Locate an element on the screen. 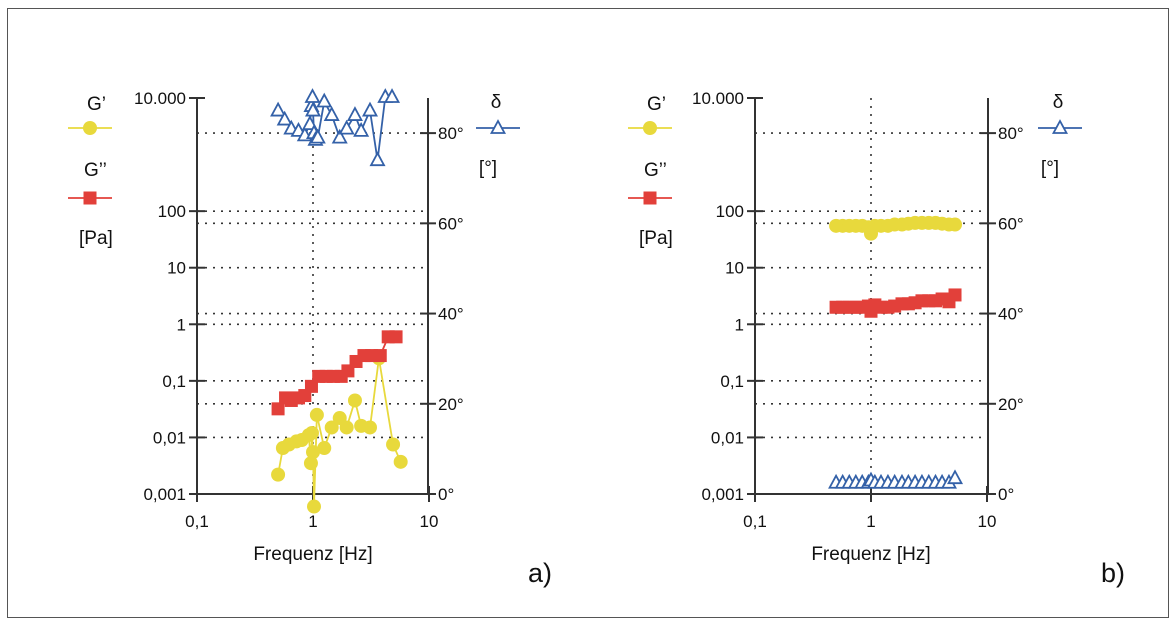 Image resolution: width=1176 pixels, height=624 pixels. panel-label: a) is located at coordinates (540, 573).